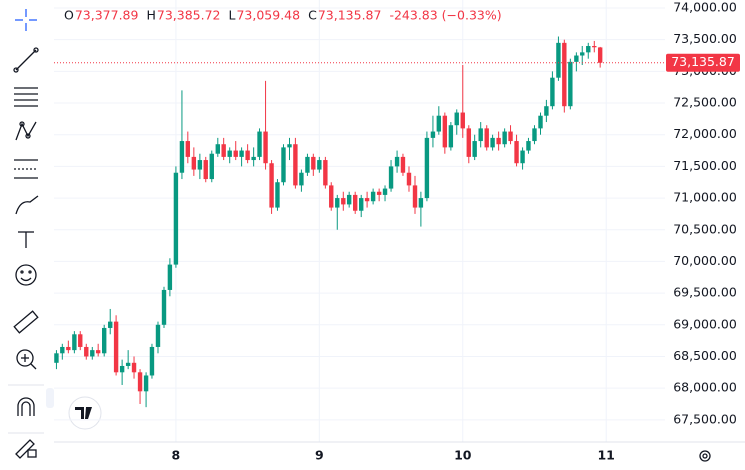 This screenshot has width=745, height=470. What do you see at coordinates (232, 15) in the screenshot?
I see `ohlc-label: L` at bounding box center [232, 15].